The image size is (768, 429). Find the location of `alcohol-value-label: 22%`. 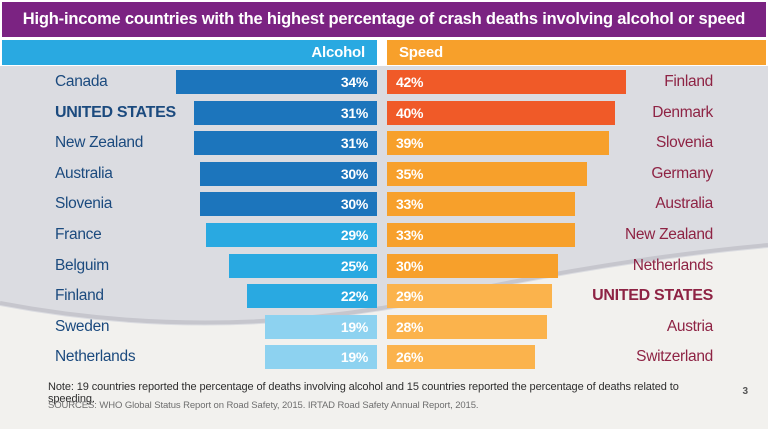

alcohol-value-label: 22% is located at coordinates (354, 296).